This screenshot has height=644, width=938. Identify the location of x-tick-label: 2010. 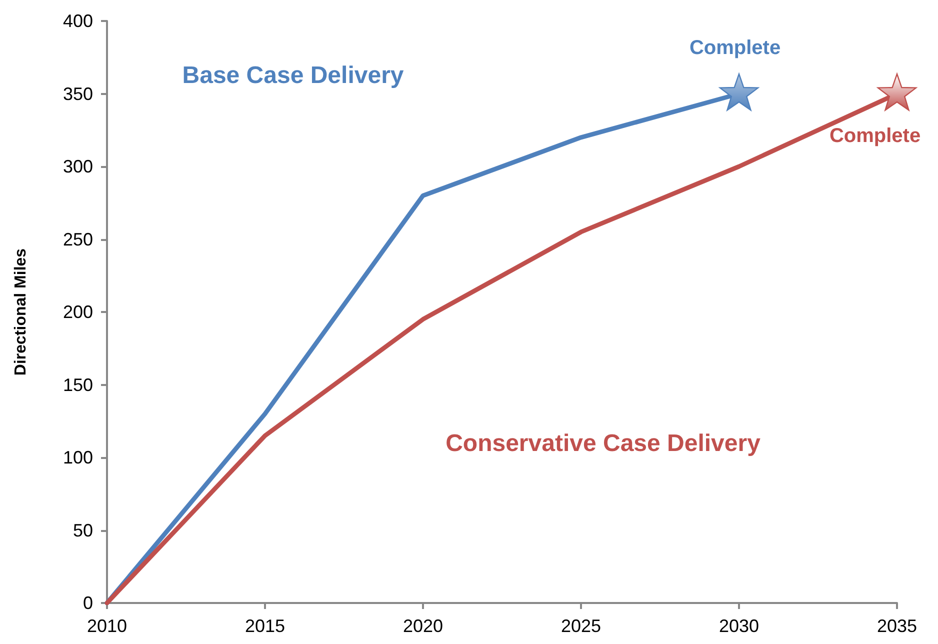
(107, 626).